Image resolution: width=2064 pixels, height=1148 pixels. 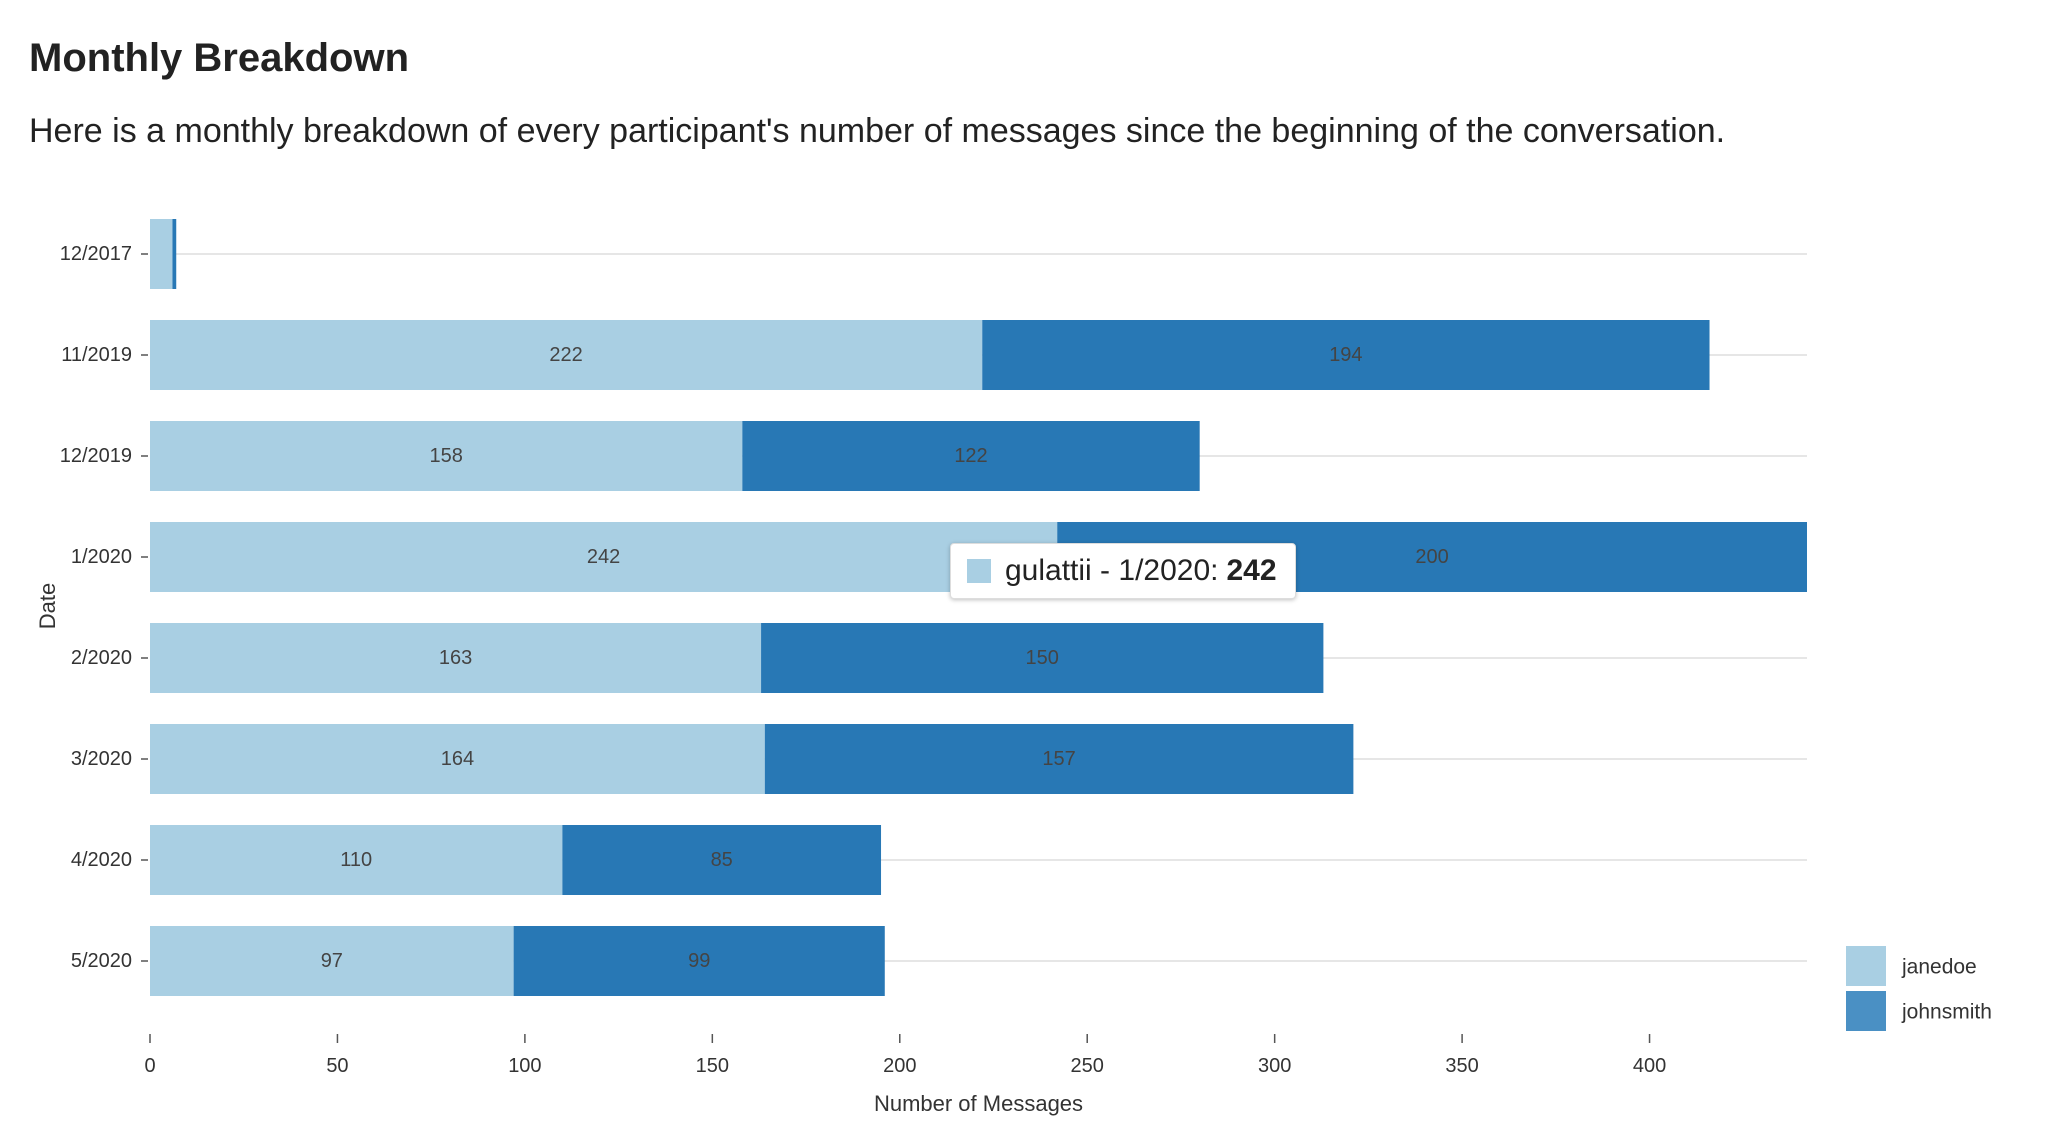 I want to click on tooltip-swatch, so click(x=979, y=571).